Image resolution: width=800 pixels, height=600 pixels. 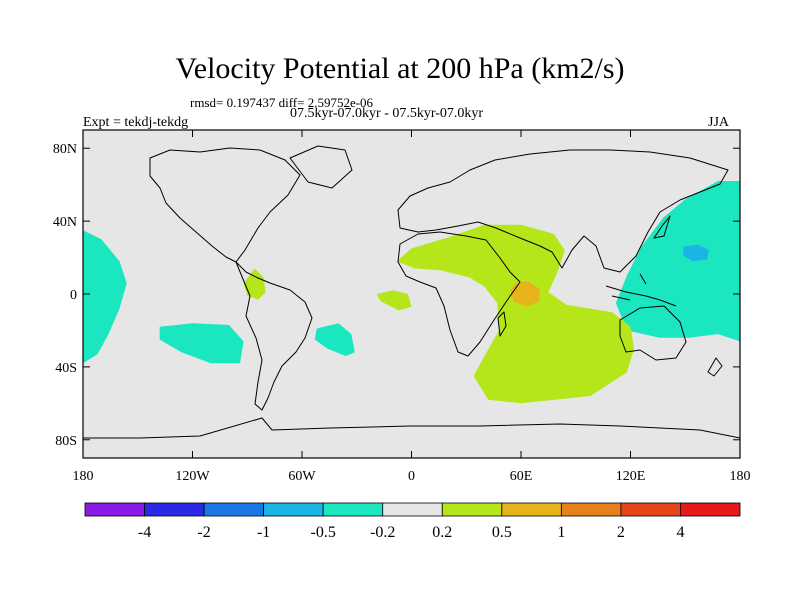 What do you see at coordinates (65, 222) in the screenshot?
I see `y-tick-label-1: 40N` at bounding box center [65, 222].